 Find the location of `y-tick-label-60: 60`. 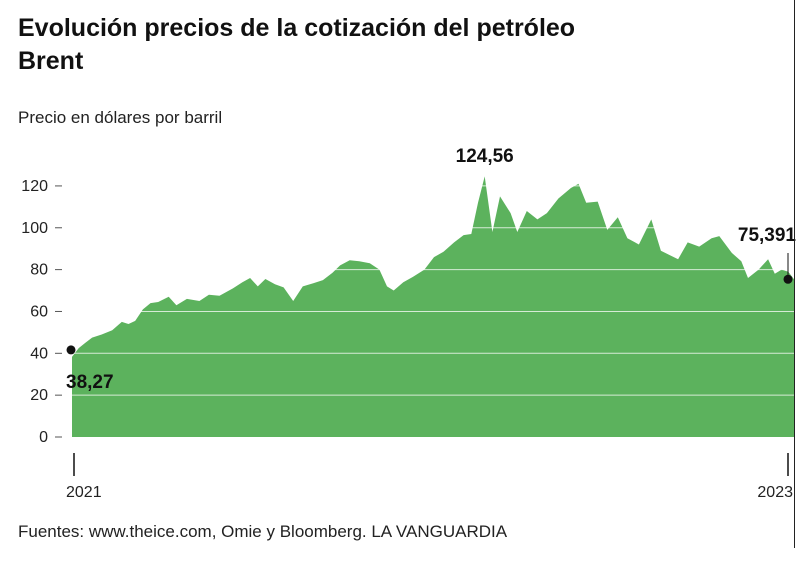

y-tick-label-60: 60 is located at coordinates (39, 311).